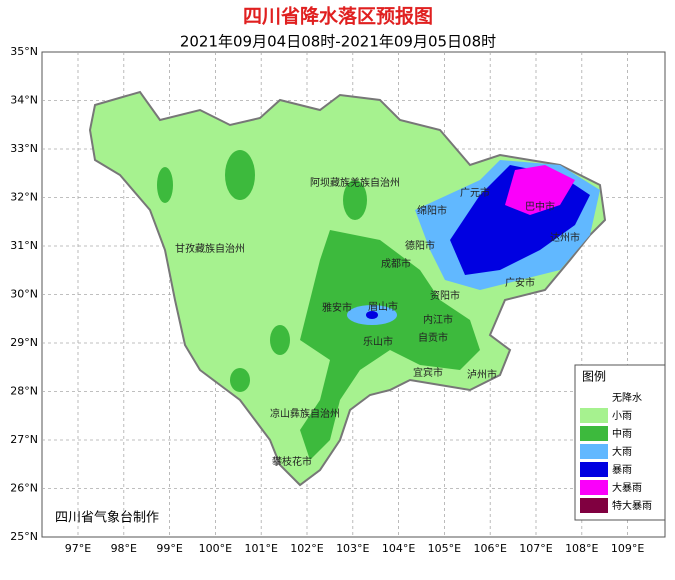 The image size is (675, 580). Describe the element at coordinates (355, 182) in the screenshot. I see `region-label: 阿坝藏族羌族自治州` at that location.